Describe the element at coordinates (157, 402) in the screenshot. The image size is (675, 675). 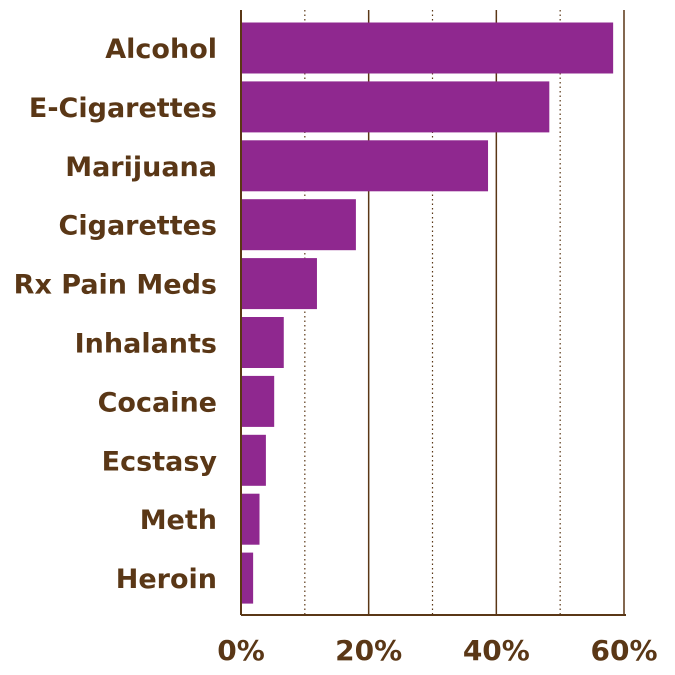
I see `category-label: Cocaine` at that location.